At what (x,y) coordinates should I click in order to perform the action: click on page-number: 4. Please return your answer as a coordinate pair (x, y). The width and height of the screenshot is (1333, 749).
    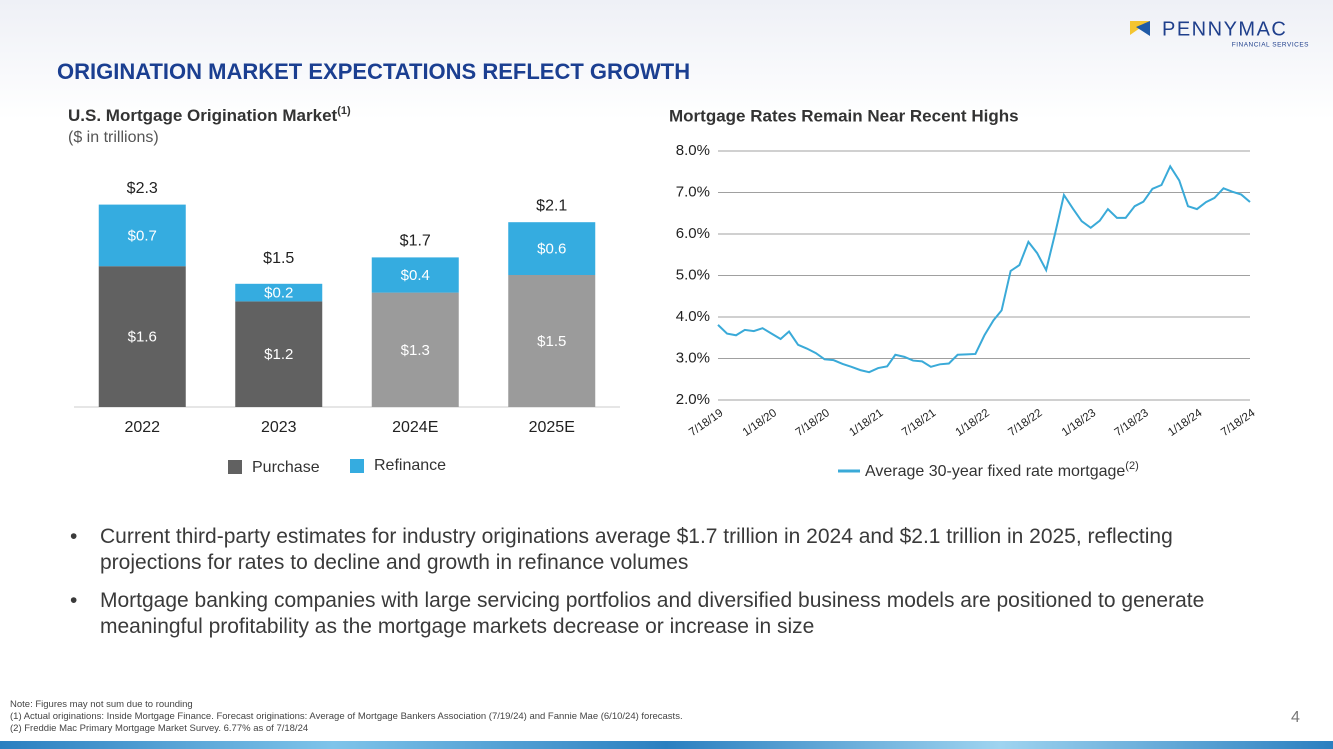
    Looking at the image, I should click on (1295, 717).